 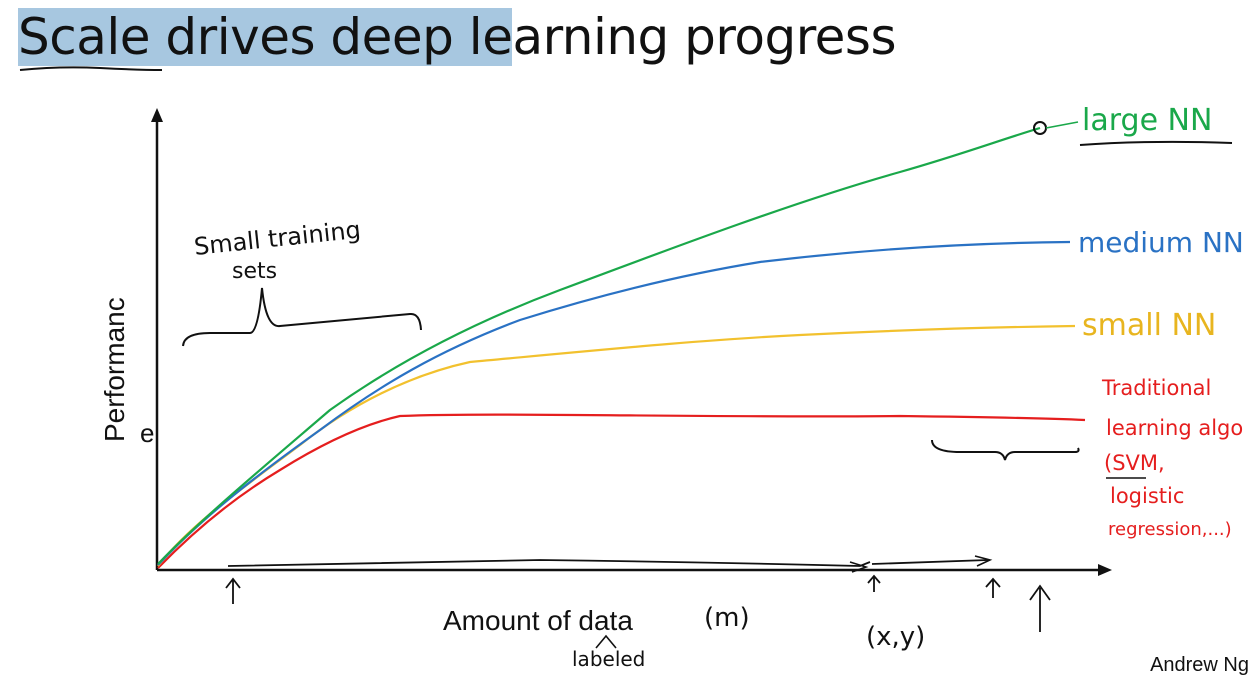 What do you see at coordinates (1149, 325) in the screenshot?
I see `label-small-nn: small NN` at bounding box center [1149, 325].